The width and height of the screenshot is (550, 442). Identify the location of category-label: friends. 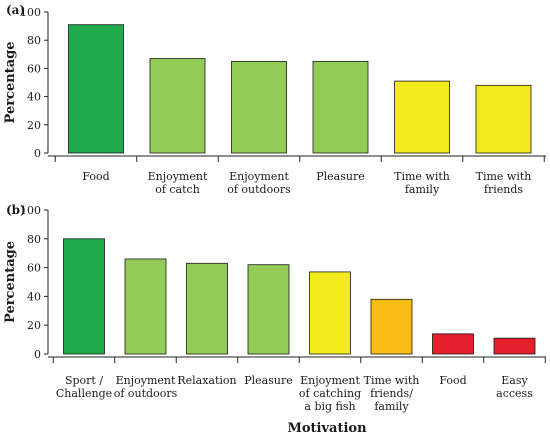
(503, 189).